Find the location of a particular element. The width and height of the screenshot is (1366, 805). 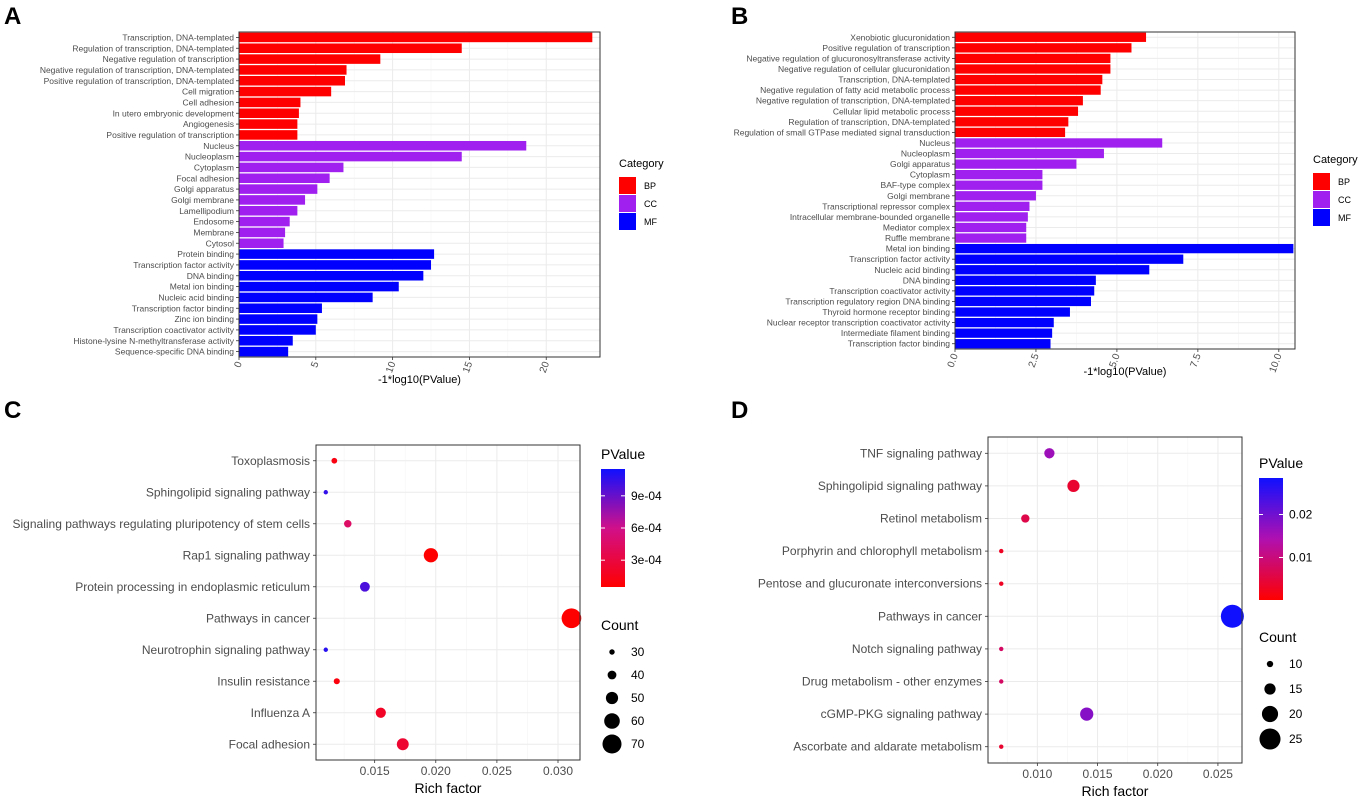

category-label: Lamellipodium is located at coordinates (206, 211).